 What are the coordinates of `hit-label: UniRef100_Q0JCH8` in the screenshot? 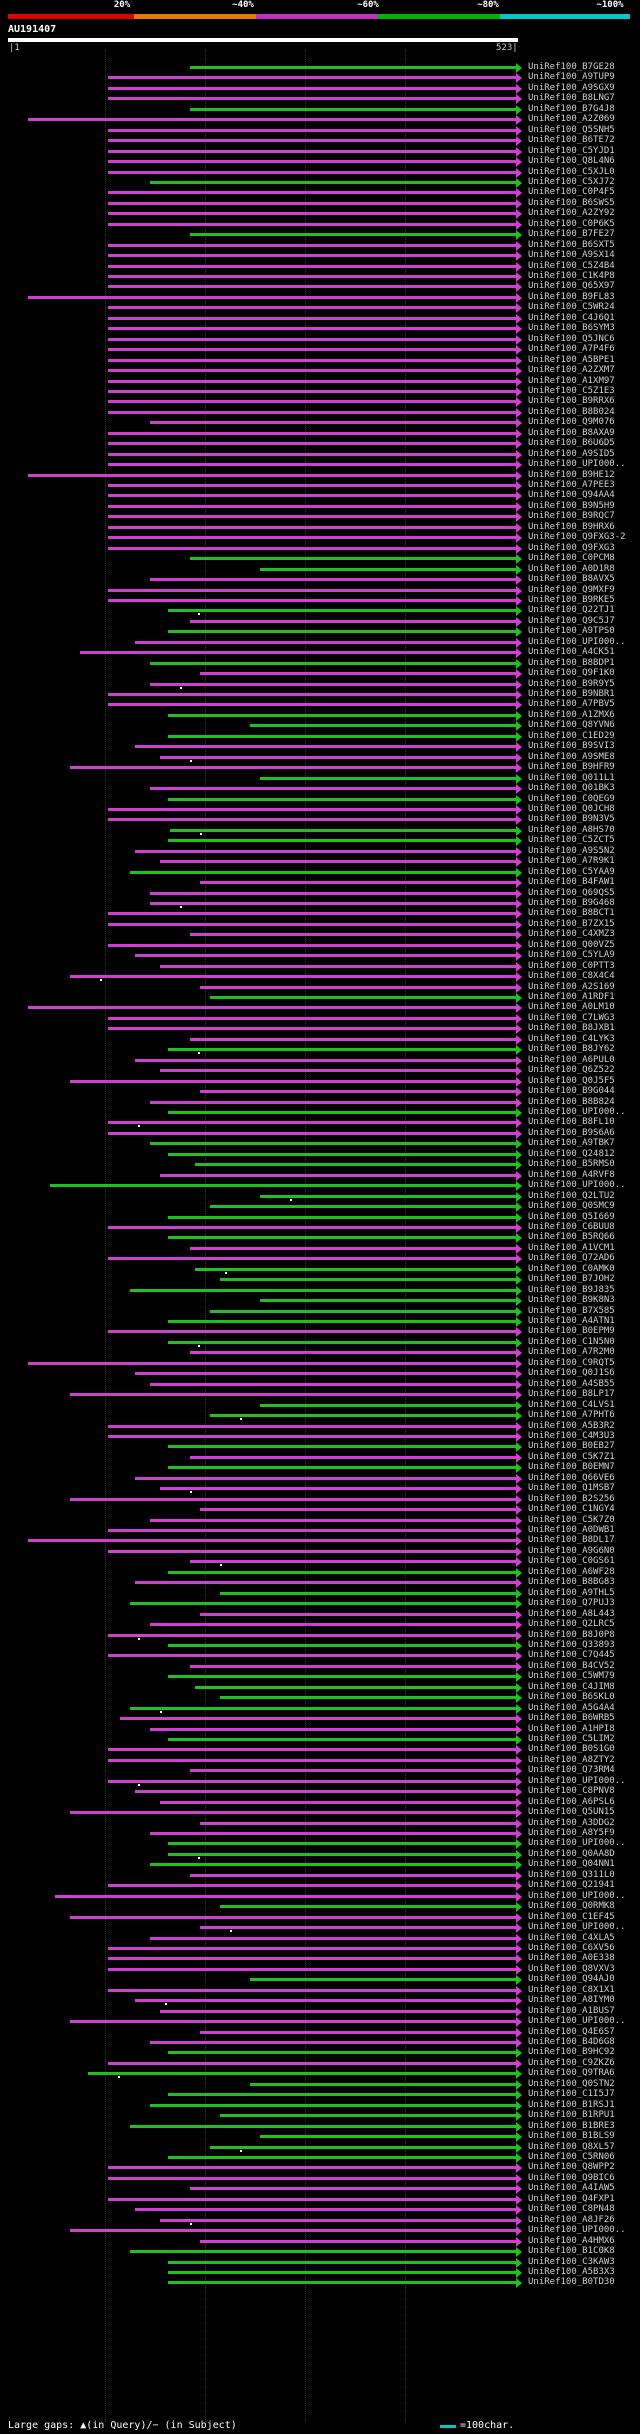 It's located at (571, 809).